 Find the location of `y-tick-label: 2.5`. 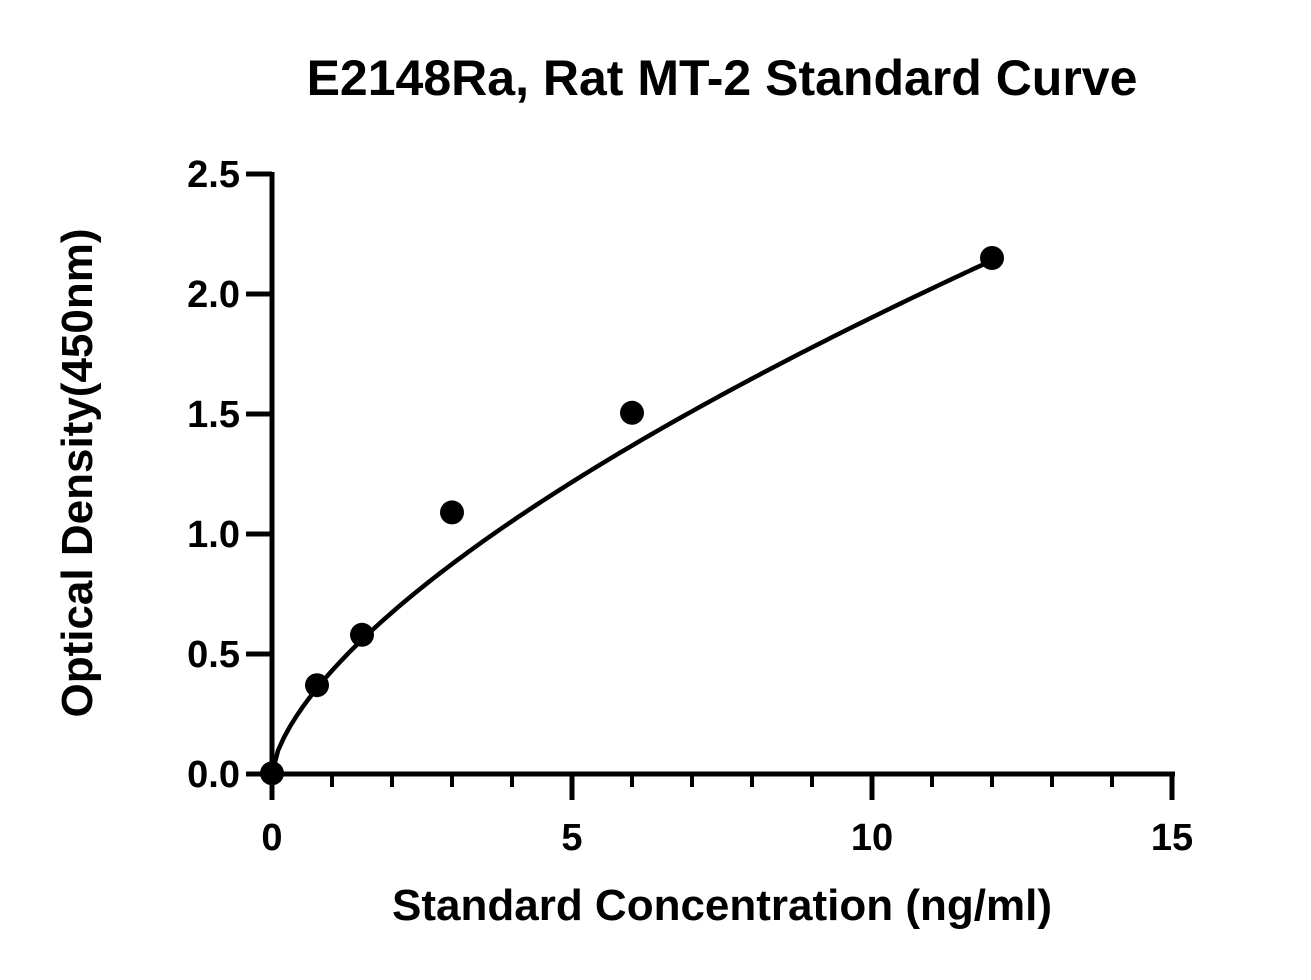

y-tick-label: 2.5 is located at coordinates (213, 175).